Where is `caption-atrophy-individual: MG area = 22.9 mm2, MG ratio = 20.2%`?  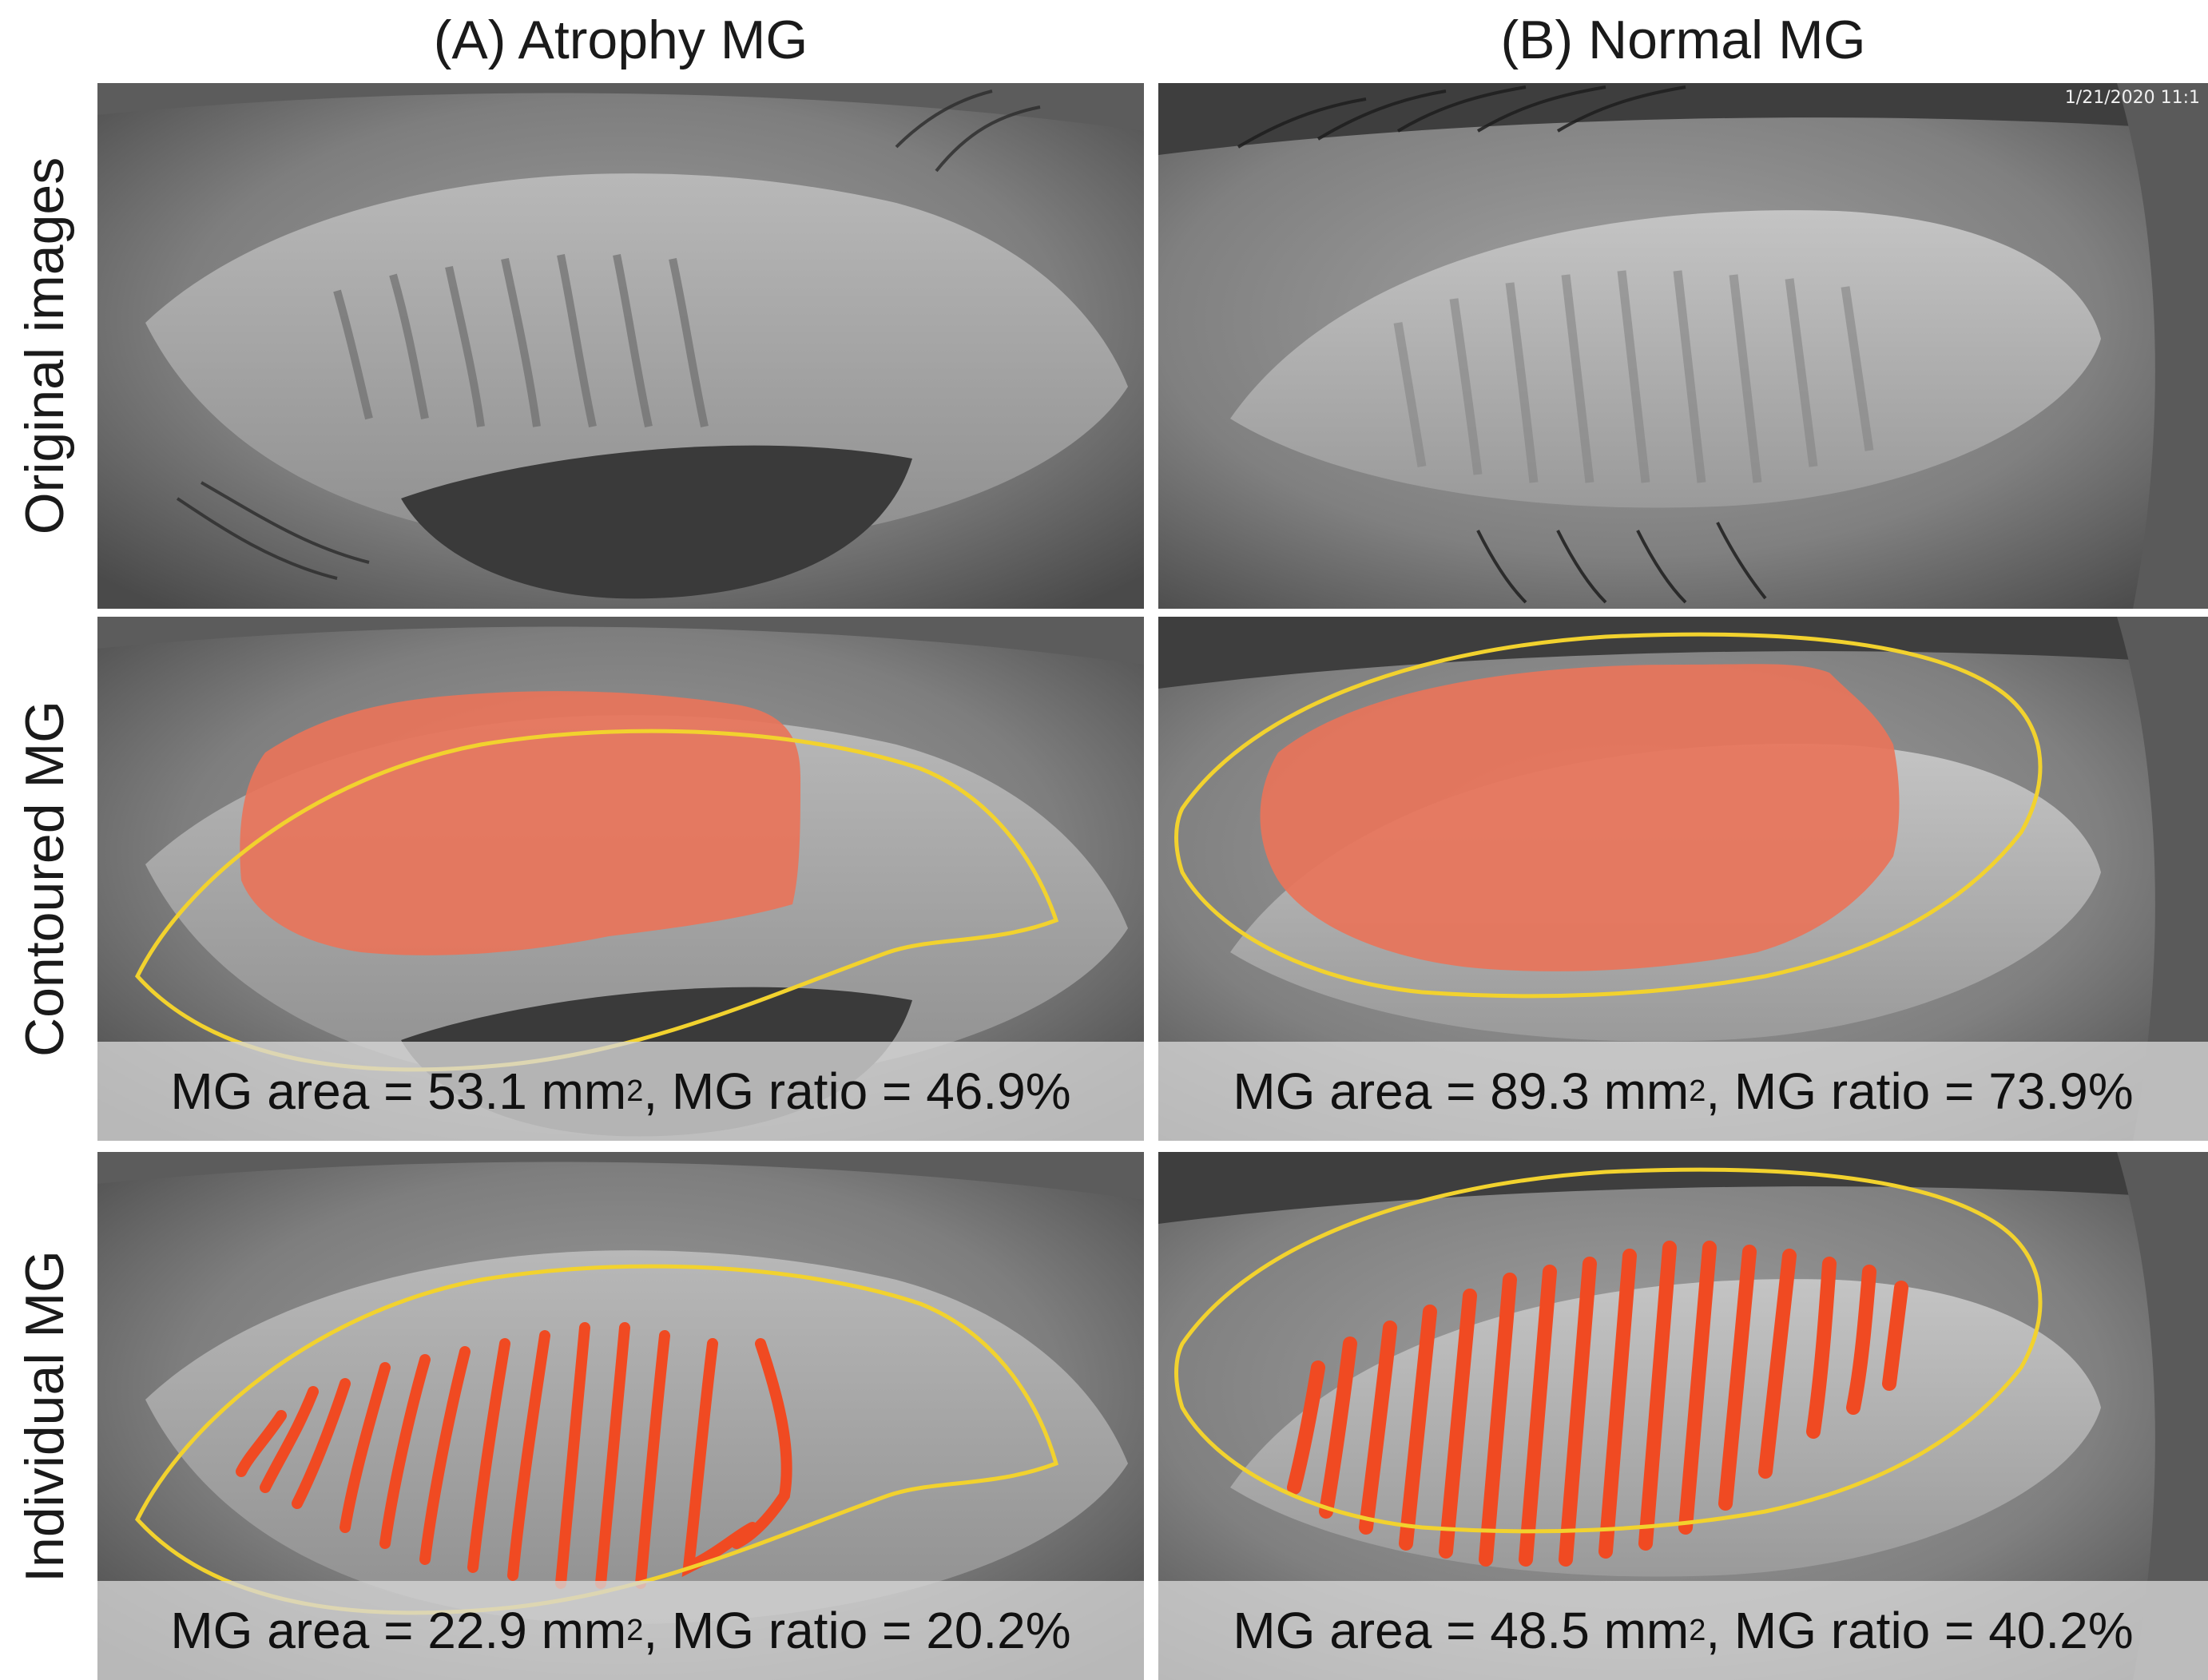 caption-atrophy-individual: MG area = 22.9 mm2, MG ratio = 20.2% is located at coordinates (620, 1630).